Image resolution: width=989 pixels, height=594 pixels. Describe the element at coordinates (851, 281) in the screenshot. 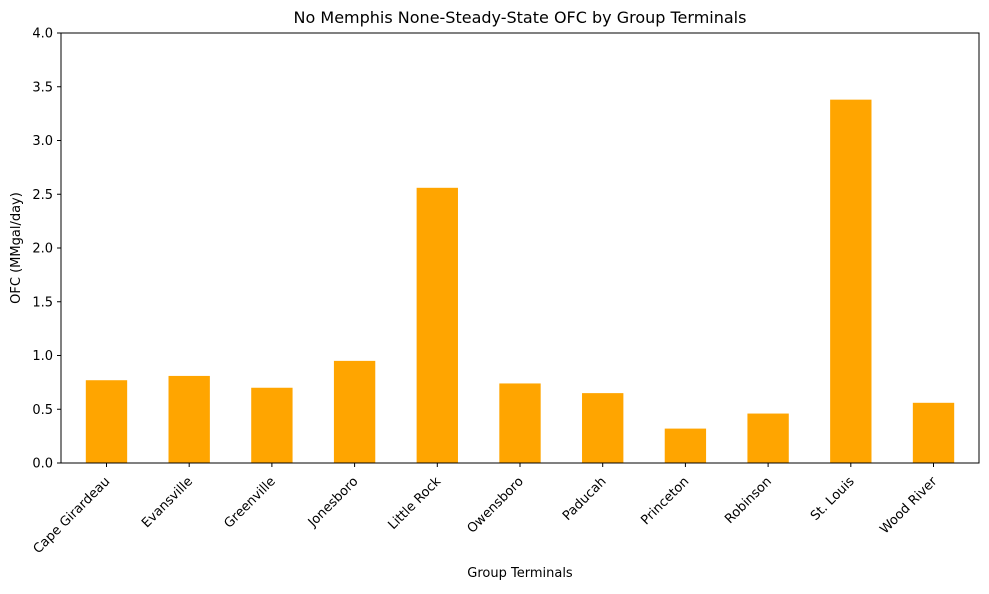

I see `bar-st-louis` at that location.